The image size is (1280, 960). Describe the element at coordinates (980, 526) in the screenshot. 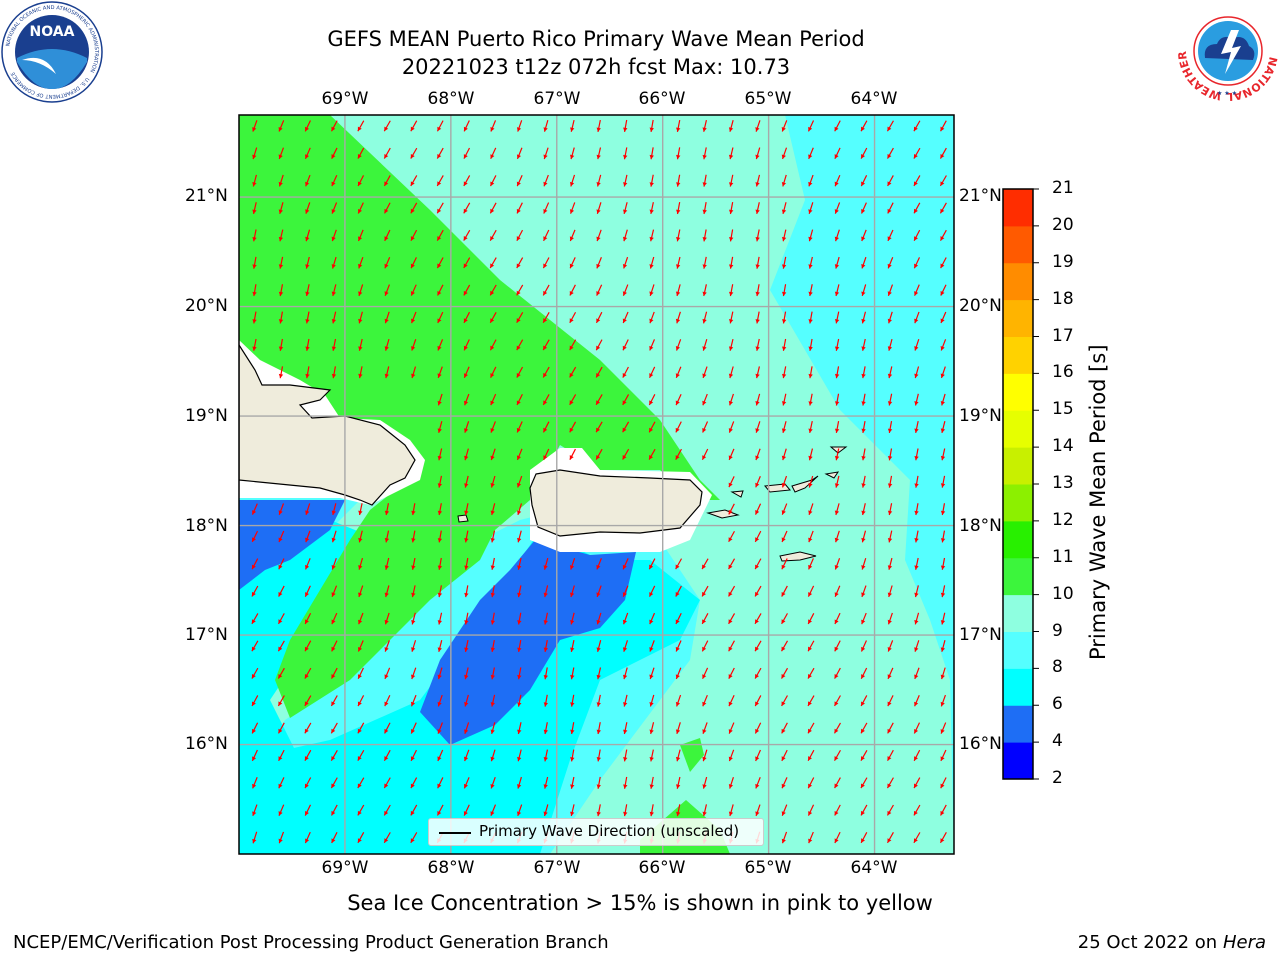

I see `lat-label-right-18n: 18°N` at that location.